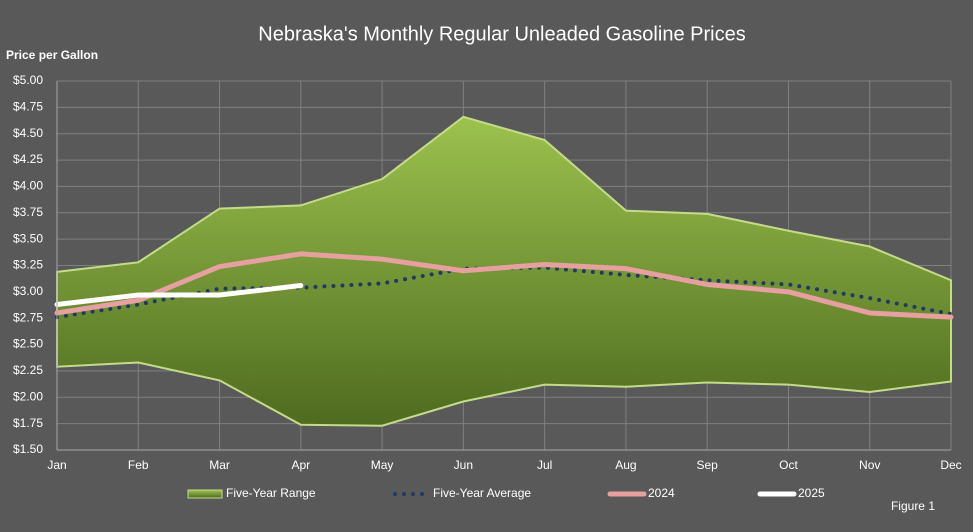  What do you see at coordinates (544, 465) in the screenshot?
I see `x-tick-label: Jul` at bounding box center [544, 465].